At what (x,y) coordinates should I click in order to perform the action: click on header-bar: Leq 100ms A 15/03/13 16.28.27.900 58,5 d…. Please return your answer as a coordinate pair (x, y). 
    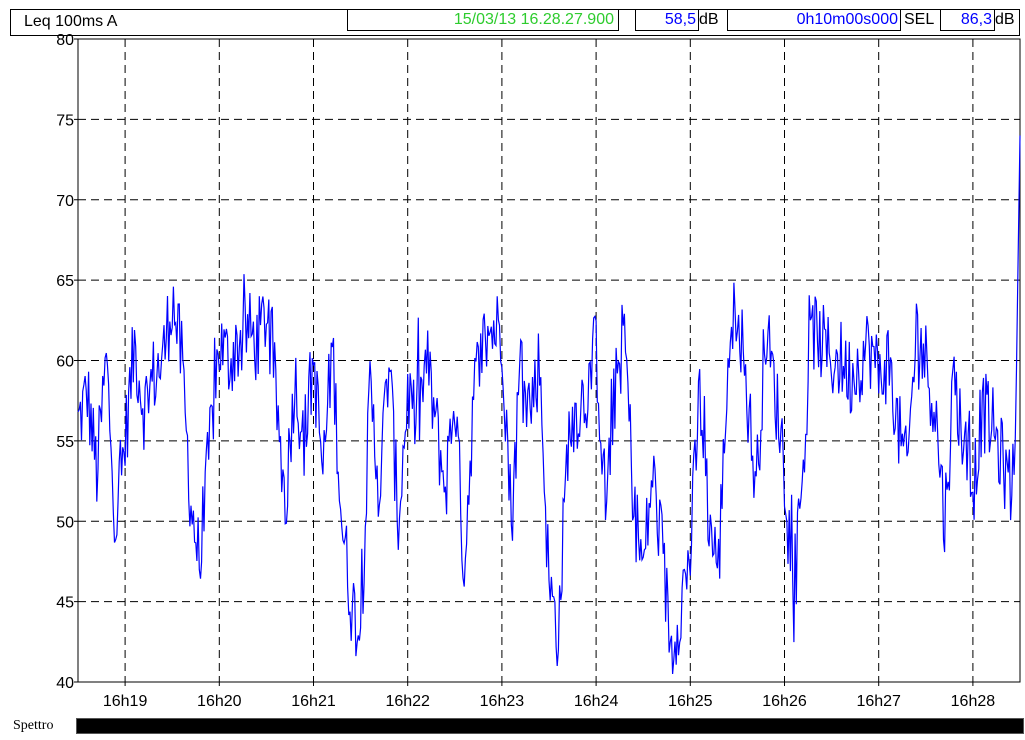
    Looking at the image, I should click on (512, 18).